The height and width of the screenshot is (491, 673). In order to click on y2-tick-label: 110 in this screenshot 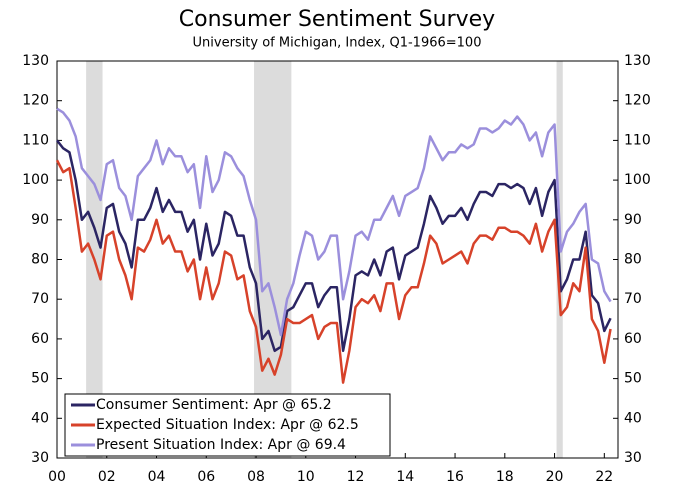, I will do `click(637, 140)`.